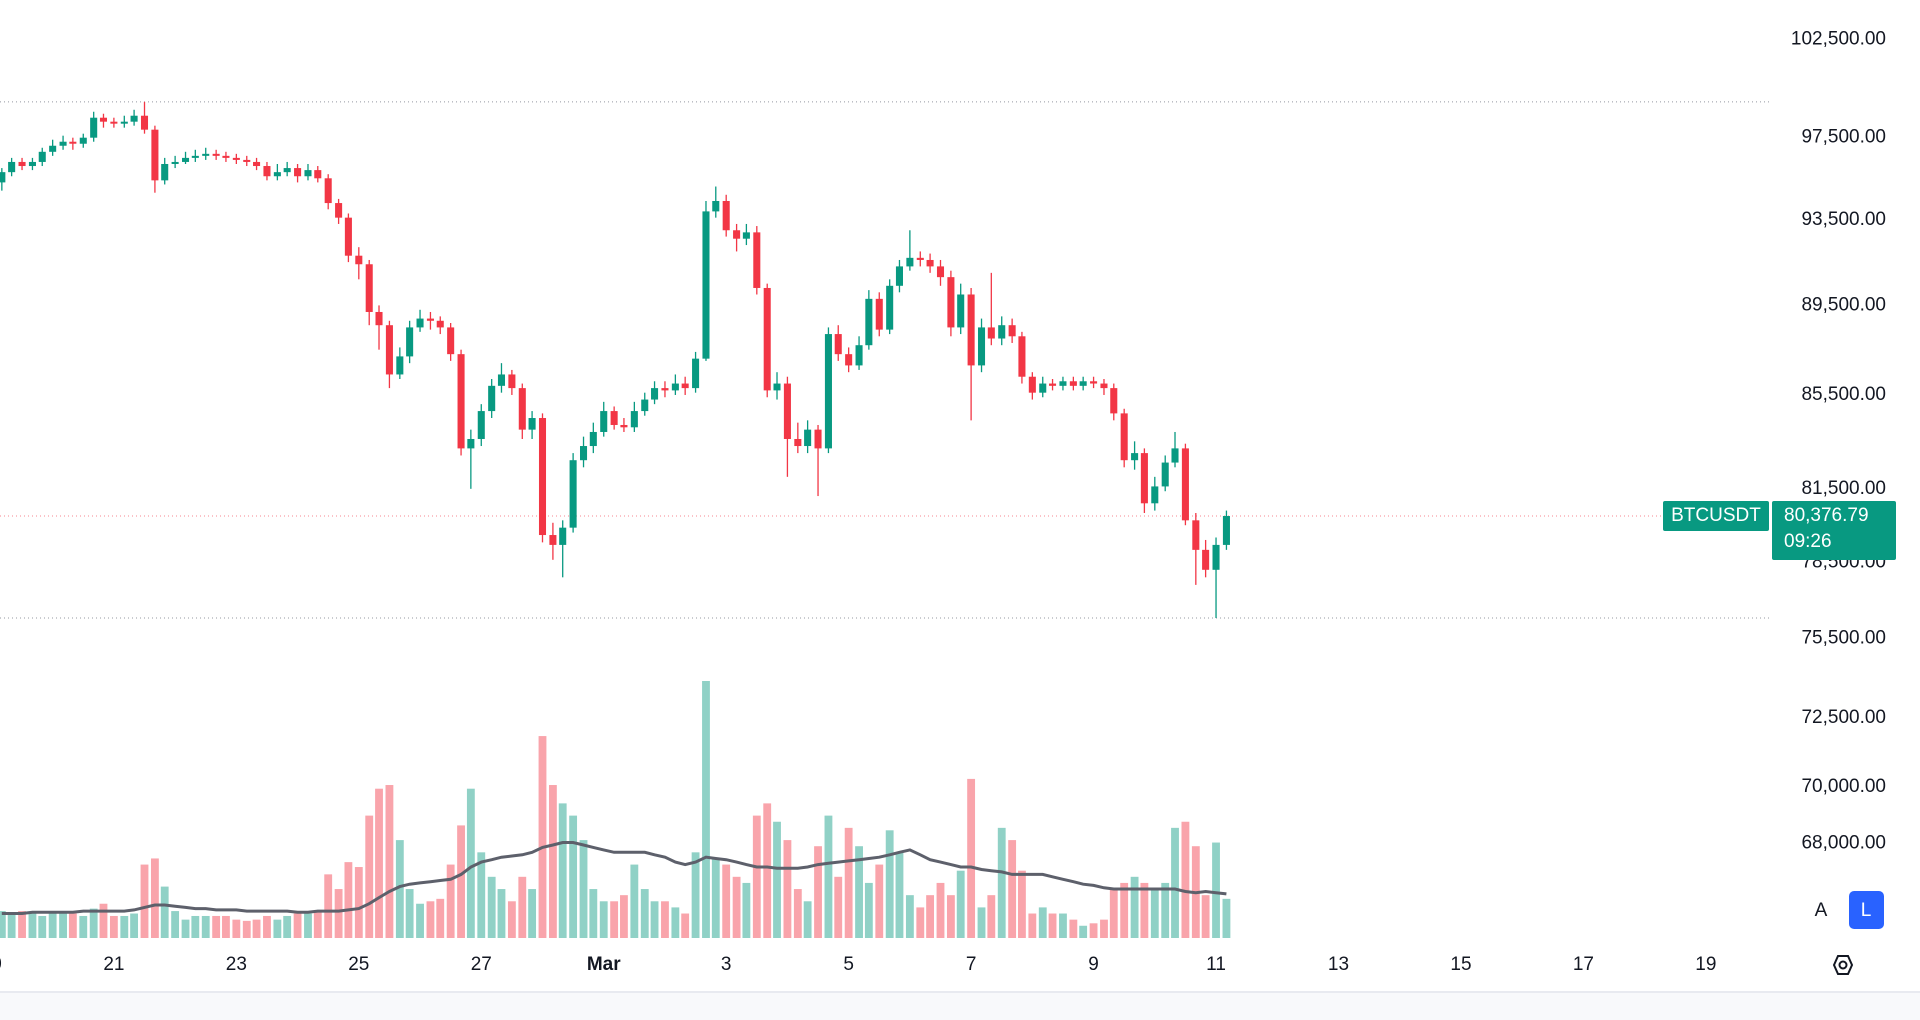  Describe the element at coordinates (1843, 304) in the screenshot. I see `y-tick-label: 89,500.00` at that location.